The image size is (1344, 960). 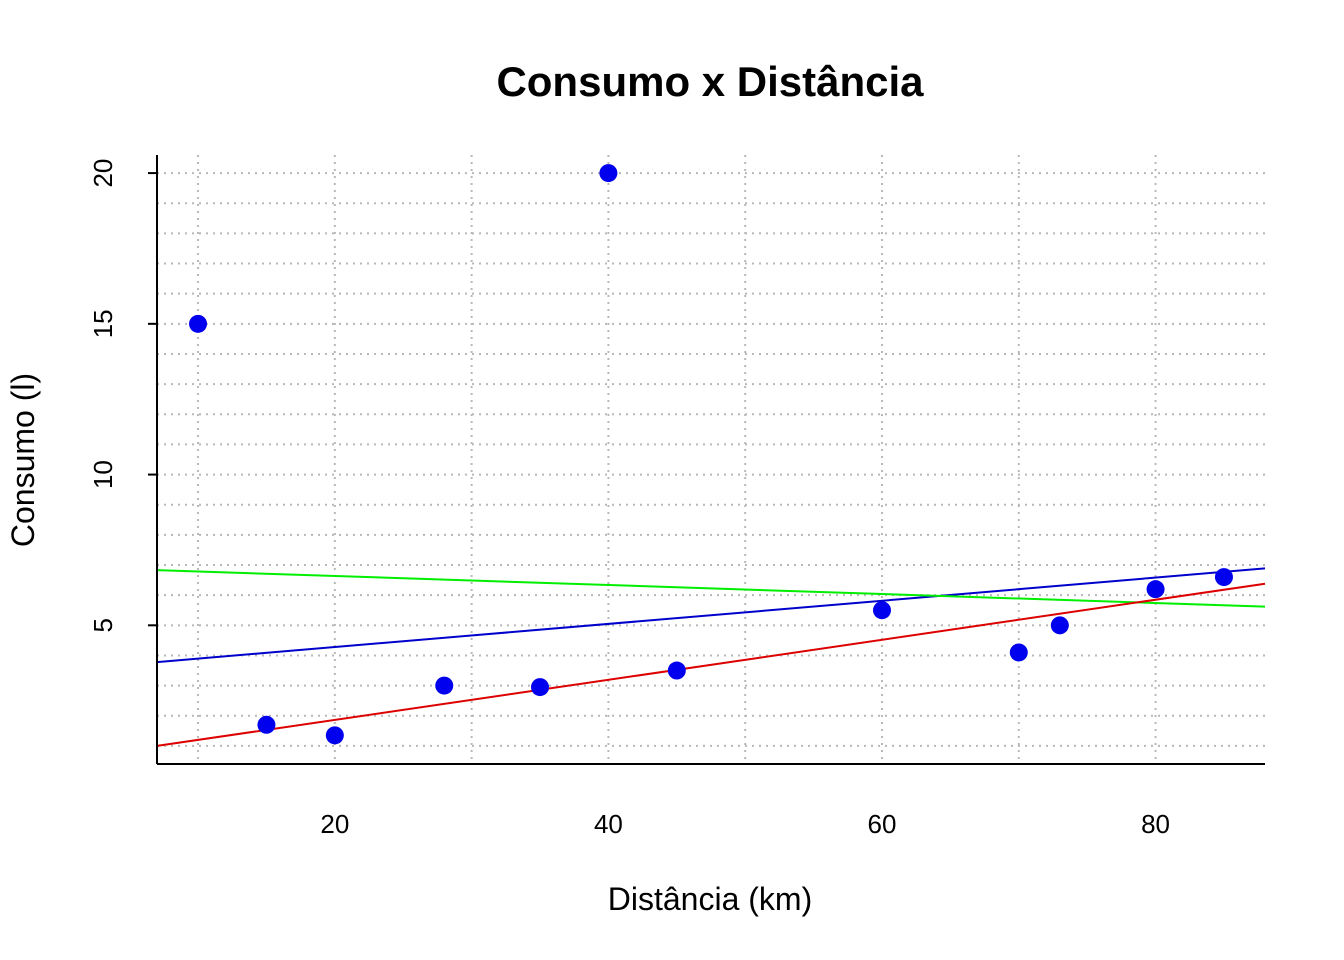 What do you see at coordinates (23, 460) in the screenshot?
I see `y-axis-label: Consumo (l)` at bounding box center [23, 460].